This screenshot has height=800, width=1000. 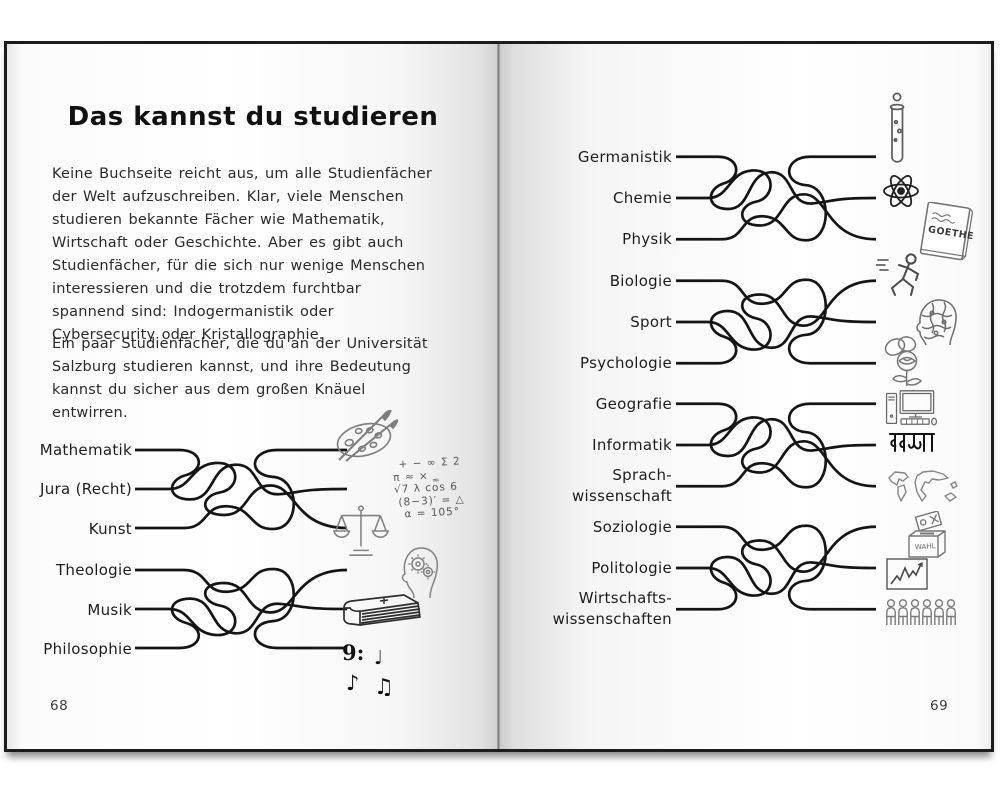 I want to click on subject-label-informatik: Informatik, so click(x=632, y=445).